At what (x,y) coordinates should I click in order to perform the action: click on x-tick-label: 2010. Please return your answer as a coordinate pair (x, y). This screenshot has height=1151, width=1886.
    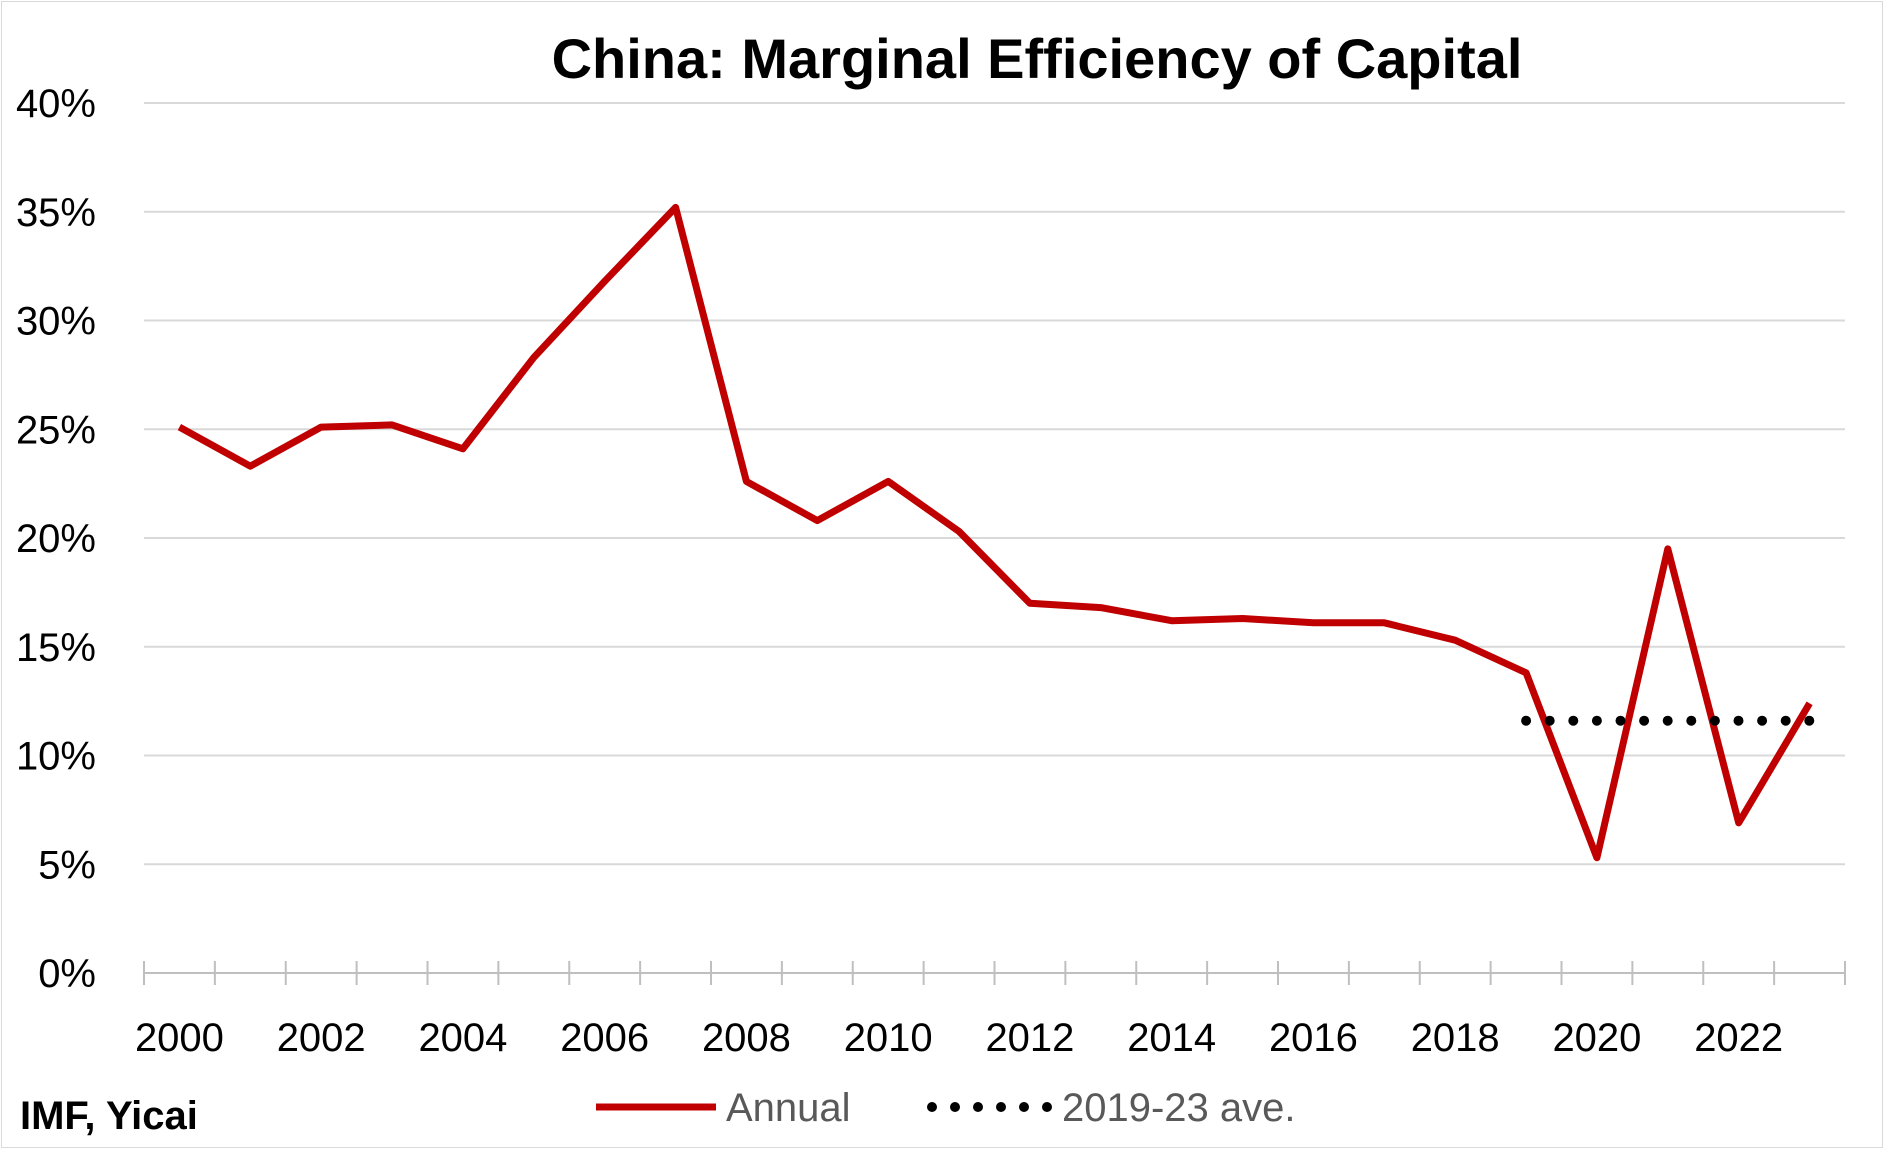
    Looking at the image, I should click on (888, 1038).